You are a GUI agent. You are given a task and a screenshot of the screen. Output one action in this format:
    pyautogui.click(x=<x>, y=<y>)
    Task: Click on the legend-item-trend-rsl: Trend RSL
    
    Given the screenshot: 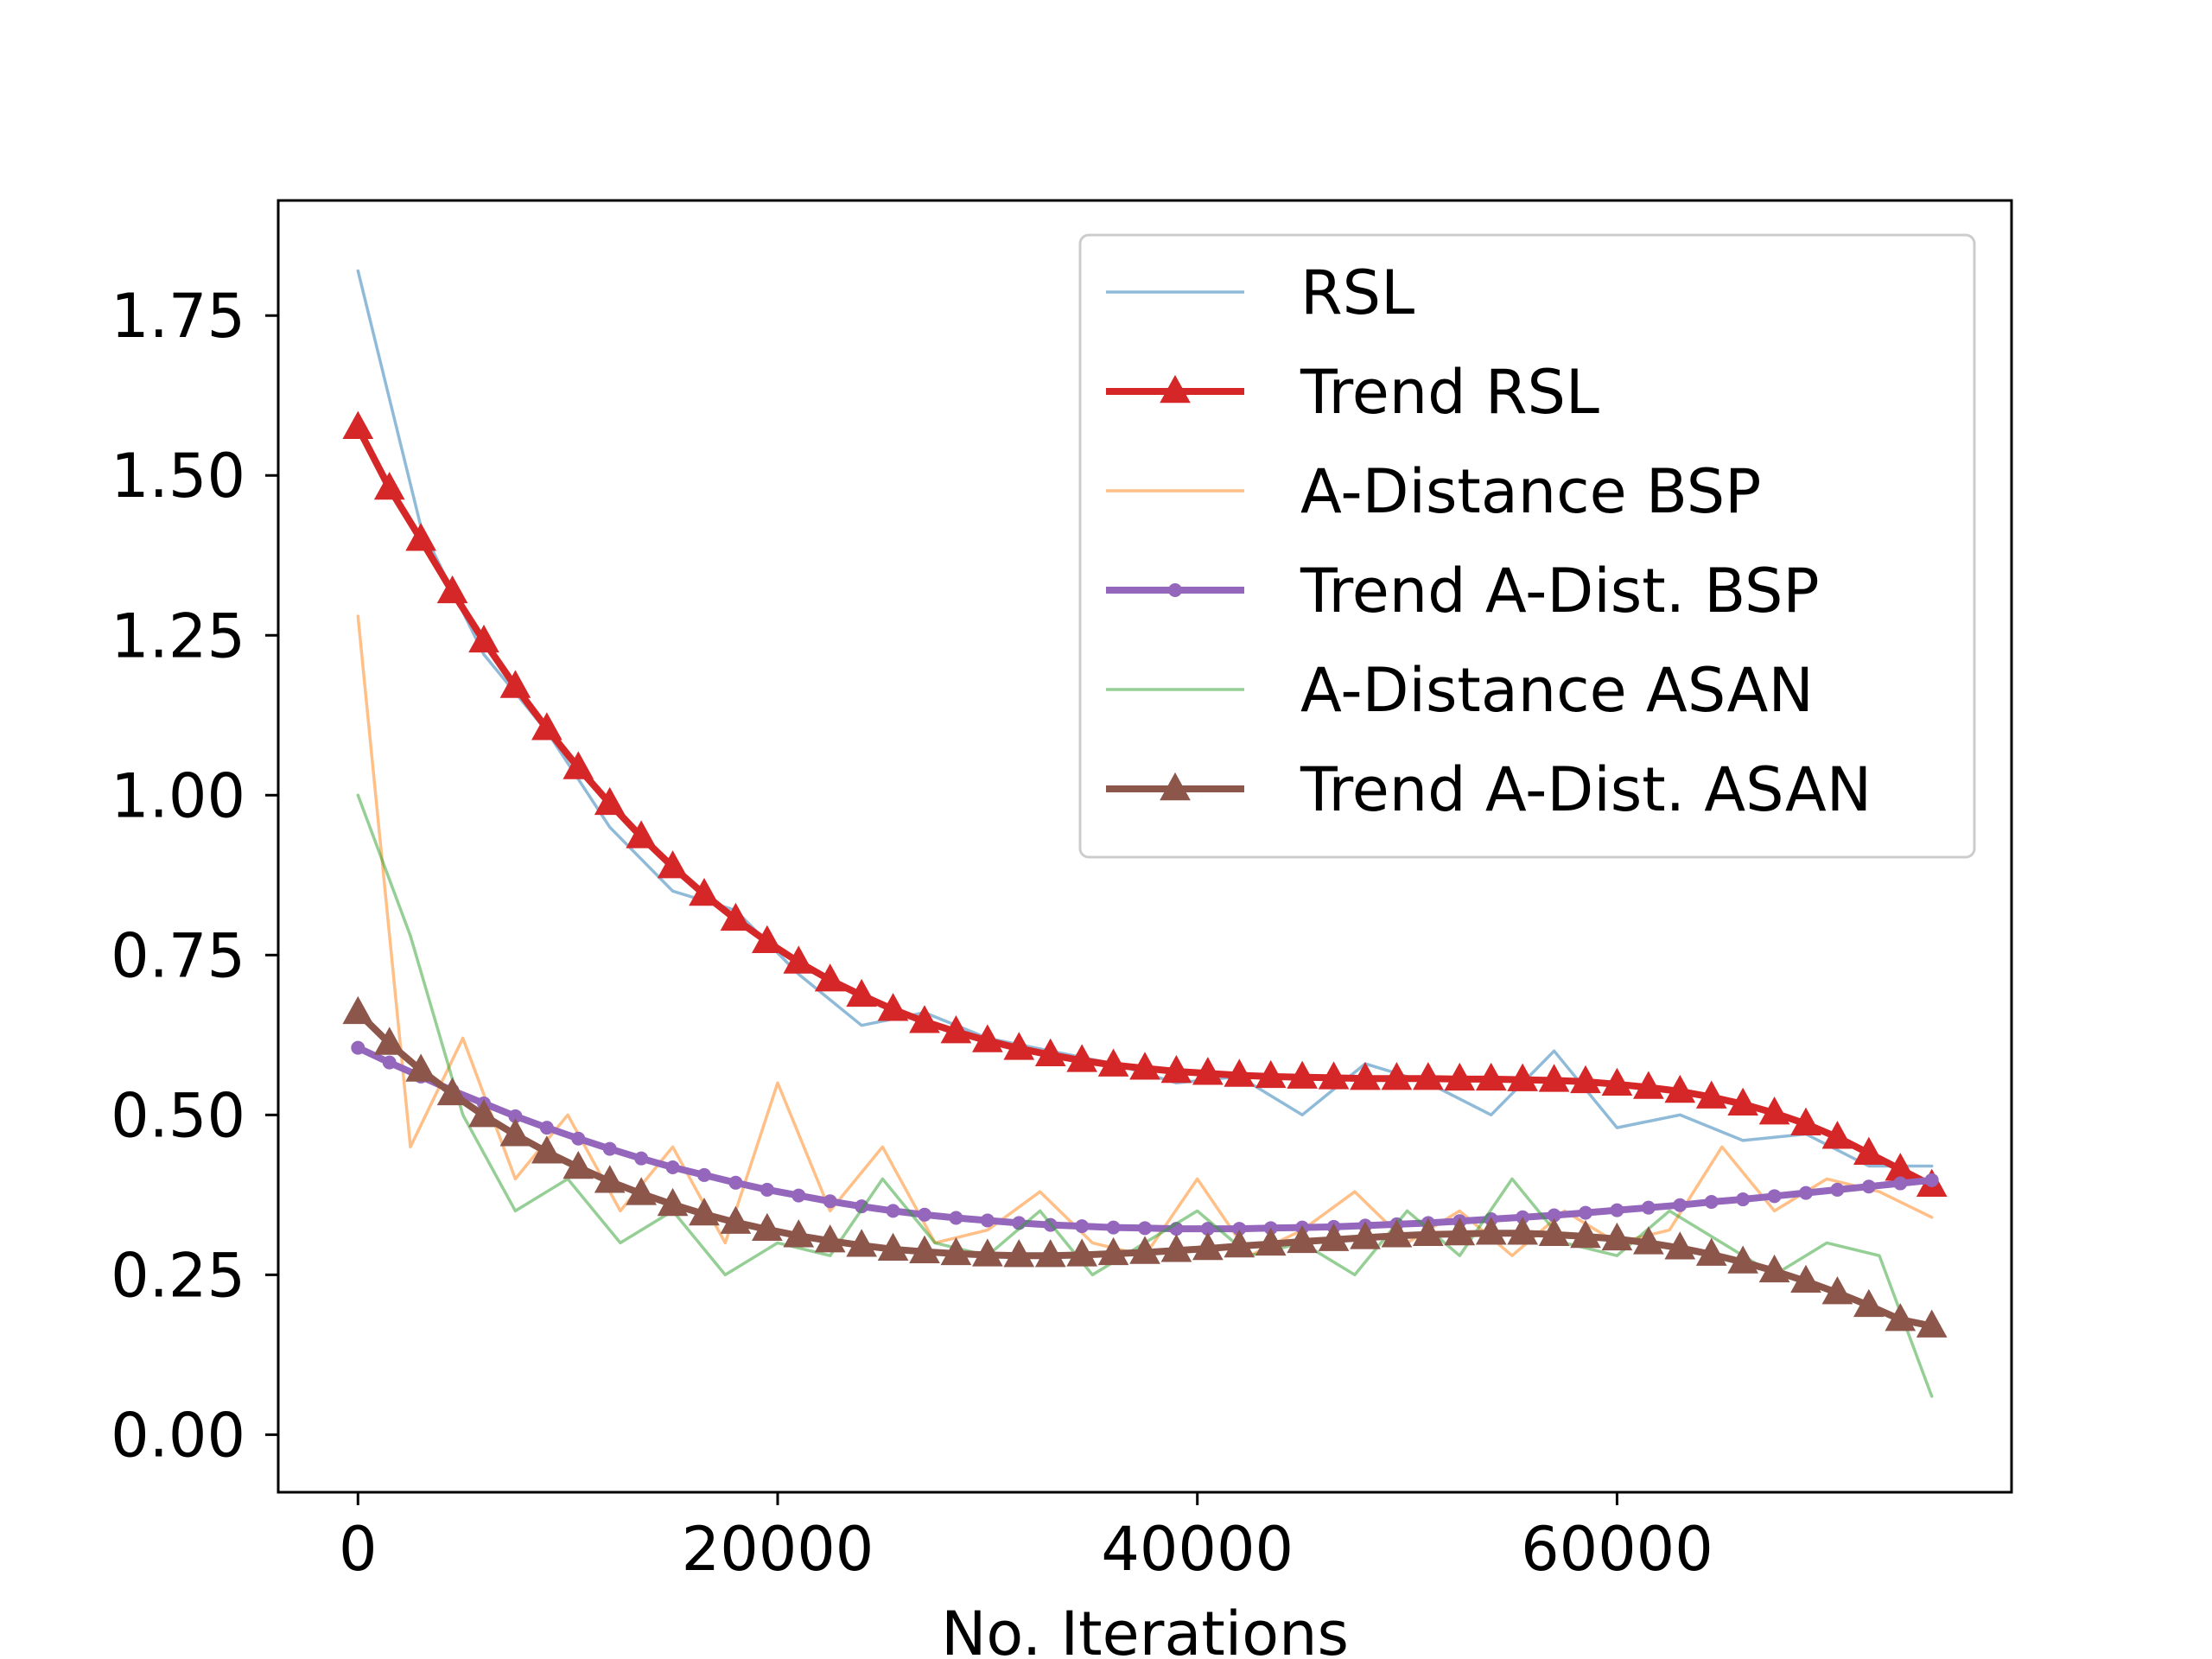 What is the action you would take?
    pyautogui.click(x=1352, y=392)
    